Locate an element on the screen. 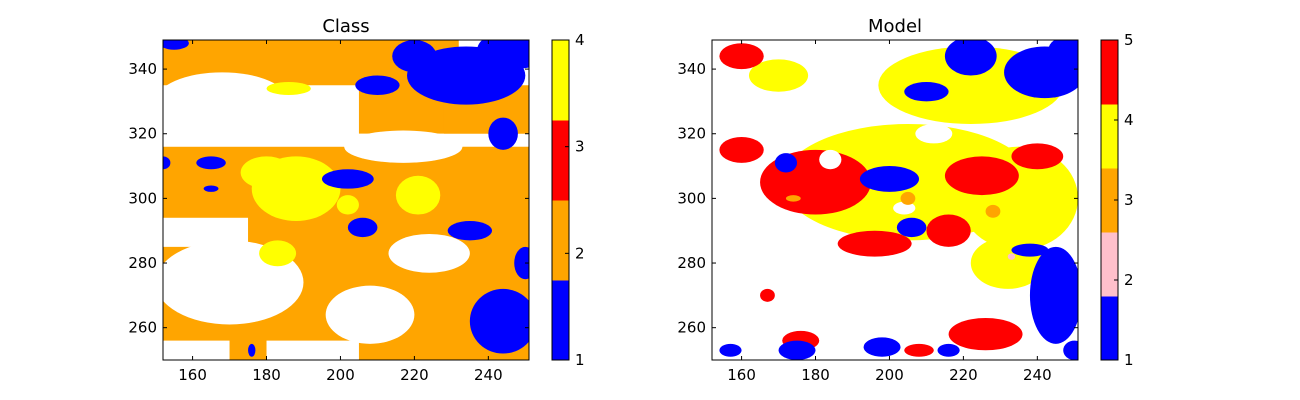  colorbar-frame is located at coordinates (560, 200).